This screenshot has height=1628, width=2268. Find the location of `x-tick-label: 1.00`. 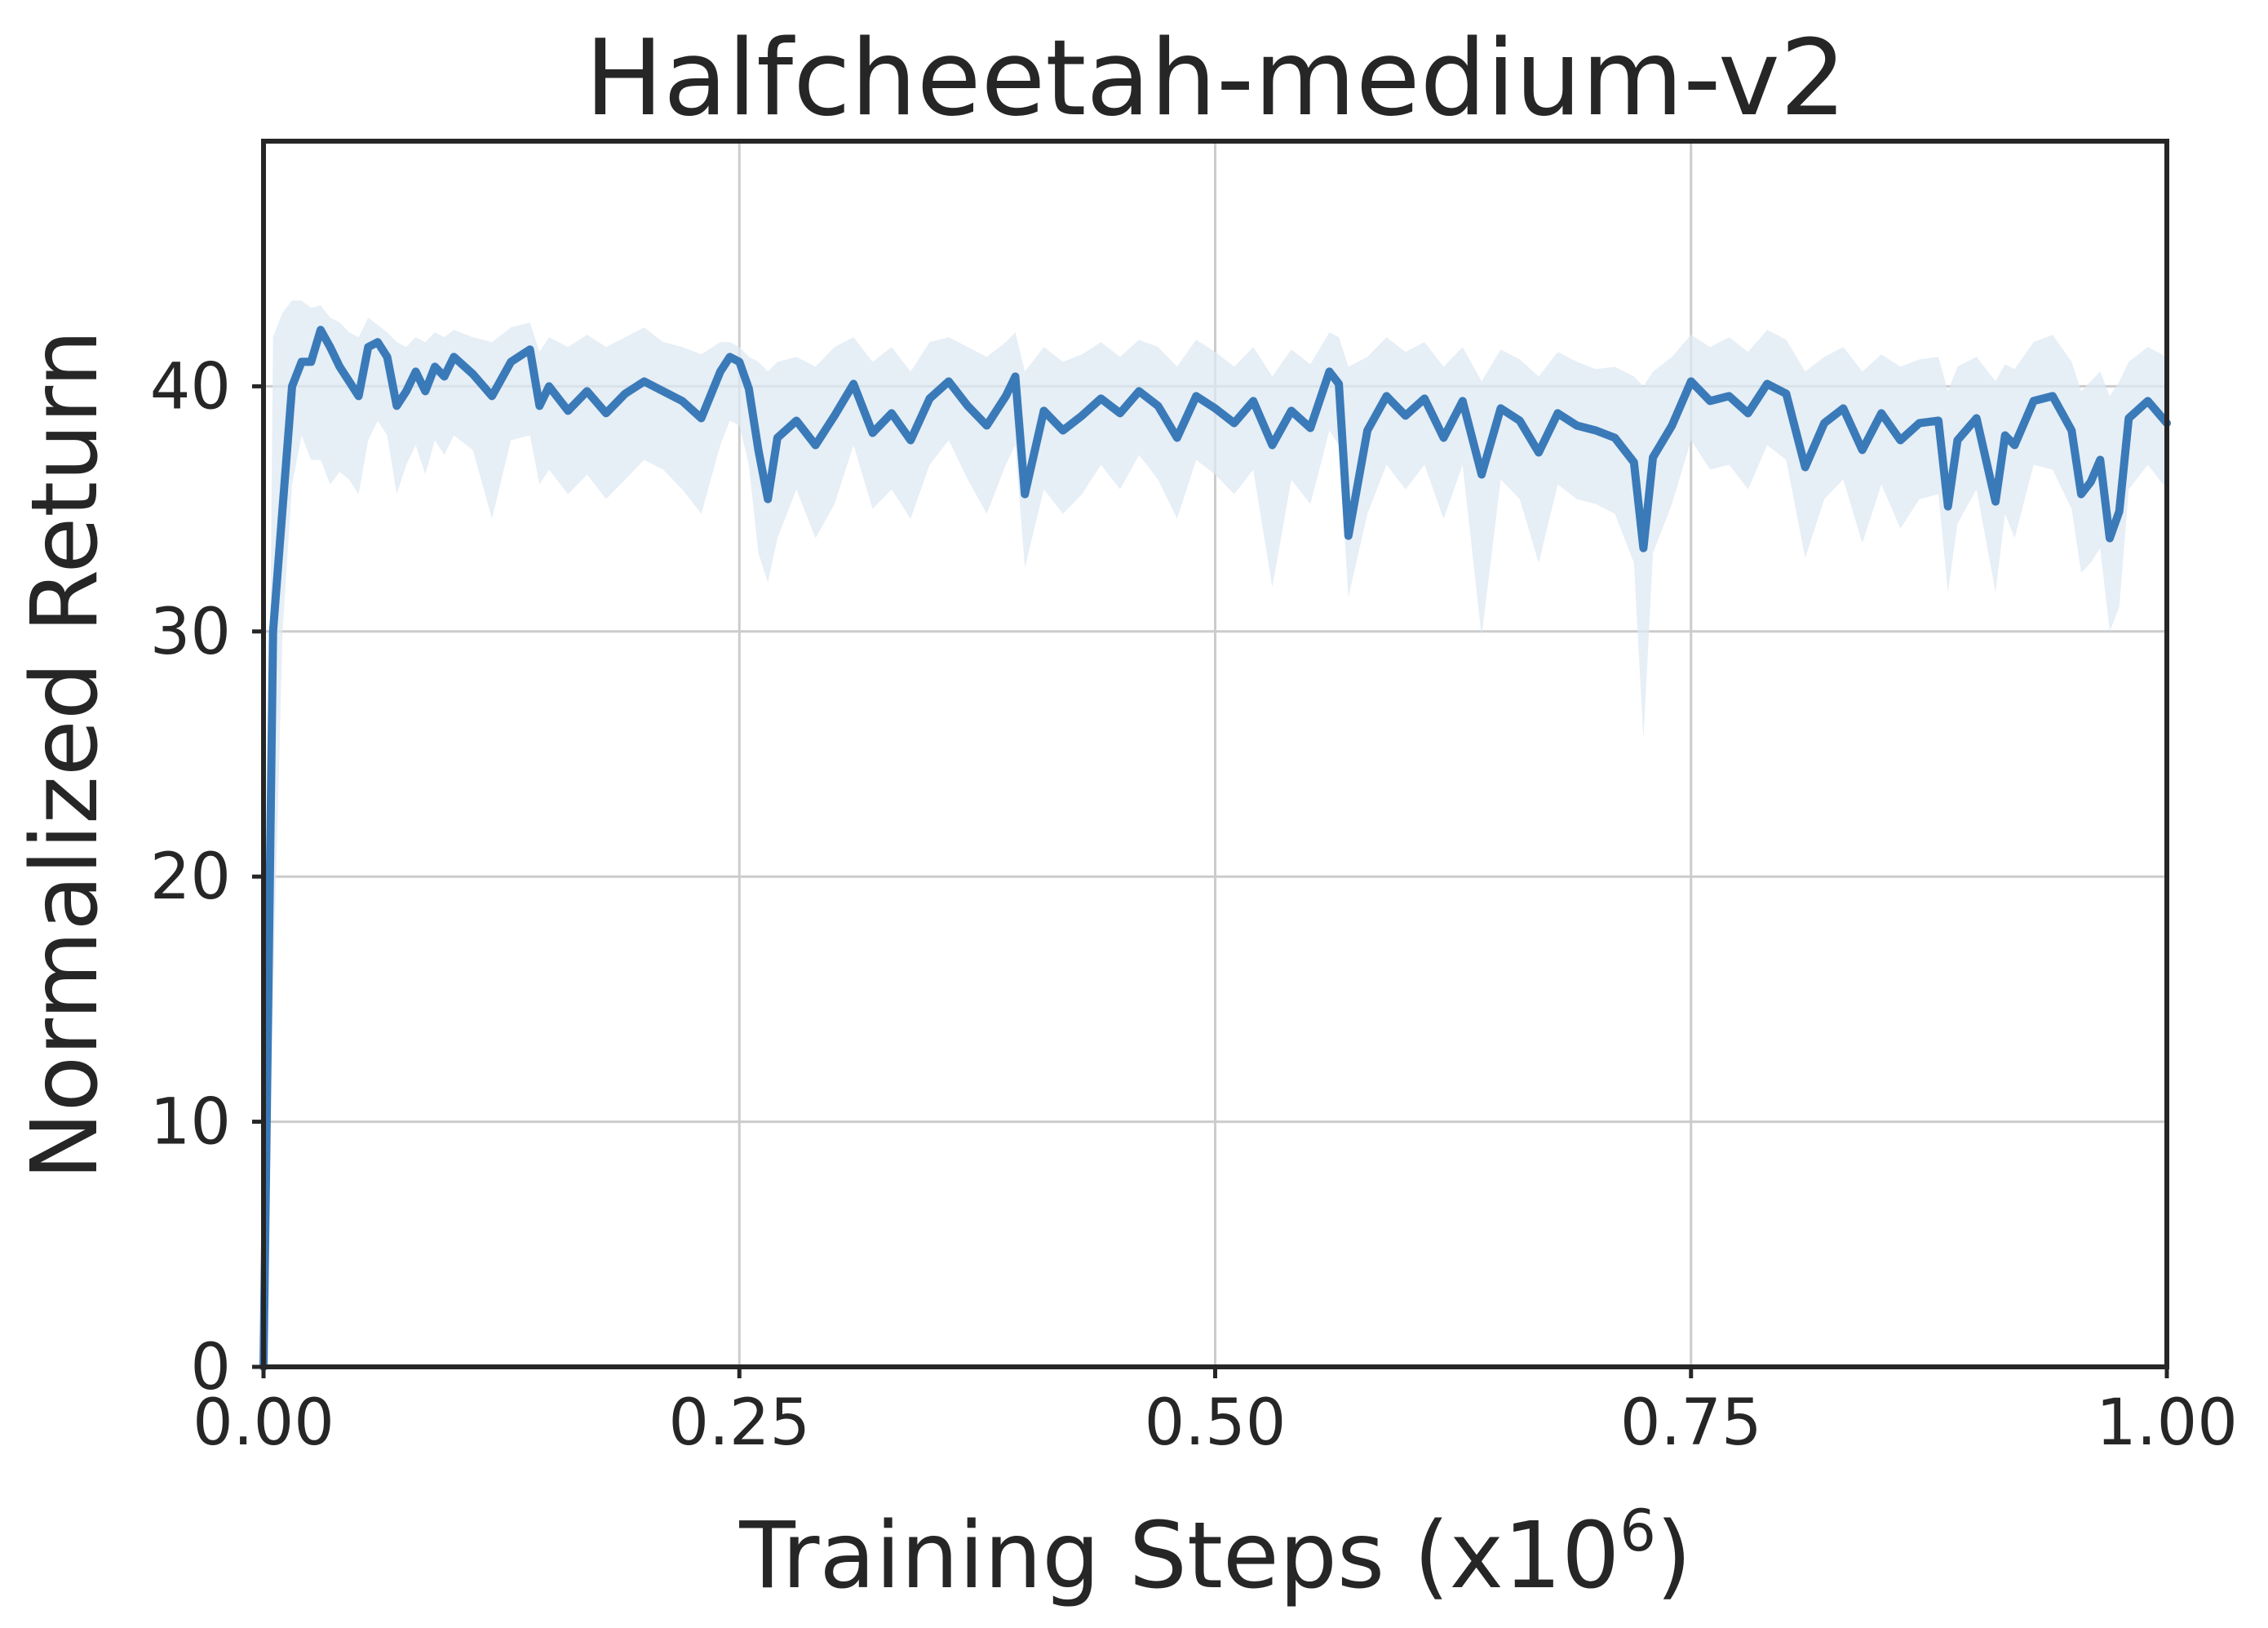

x-tick-label: 1.00 is located at coordinates (2167, 1423).